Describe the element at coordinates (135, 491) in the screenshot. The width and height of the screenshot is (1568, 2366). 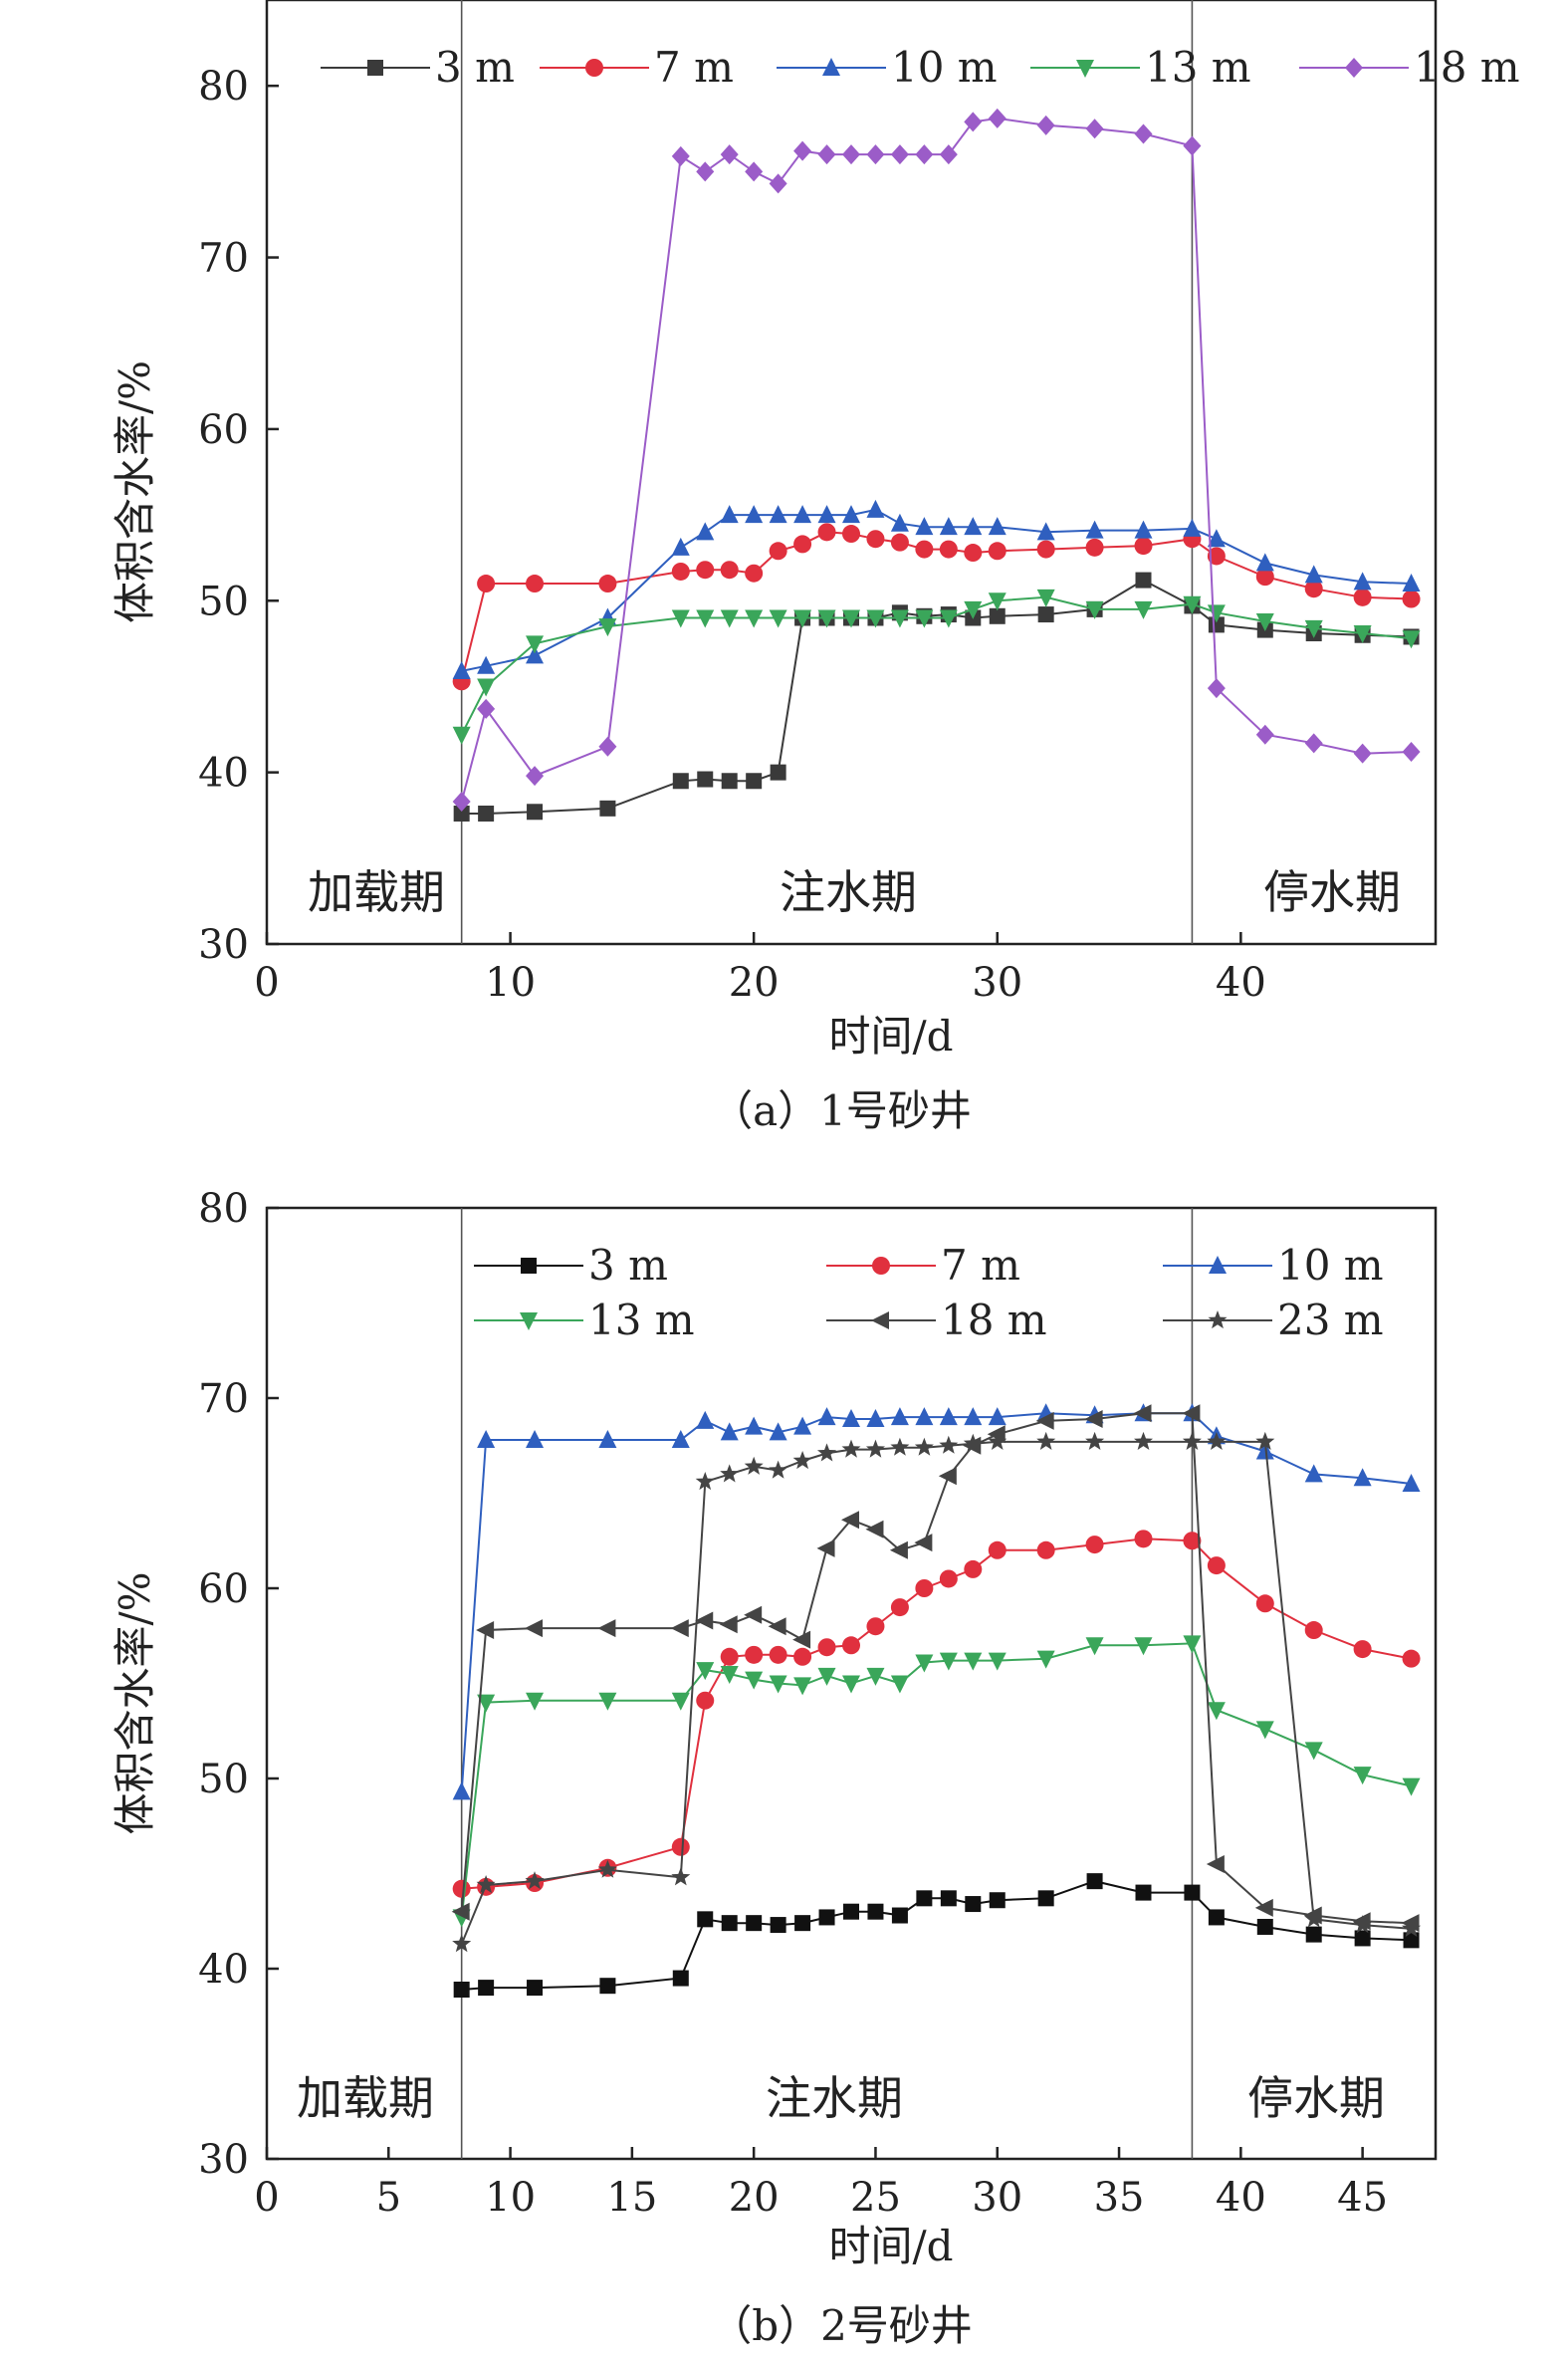
I see `y-axis-title: 体积含水率/%` at that location.